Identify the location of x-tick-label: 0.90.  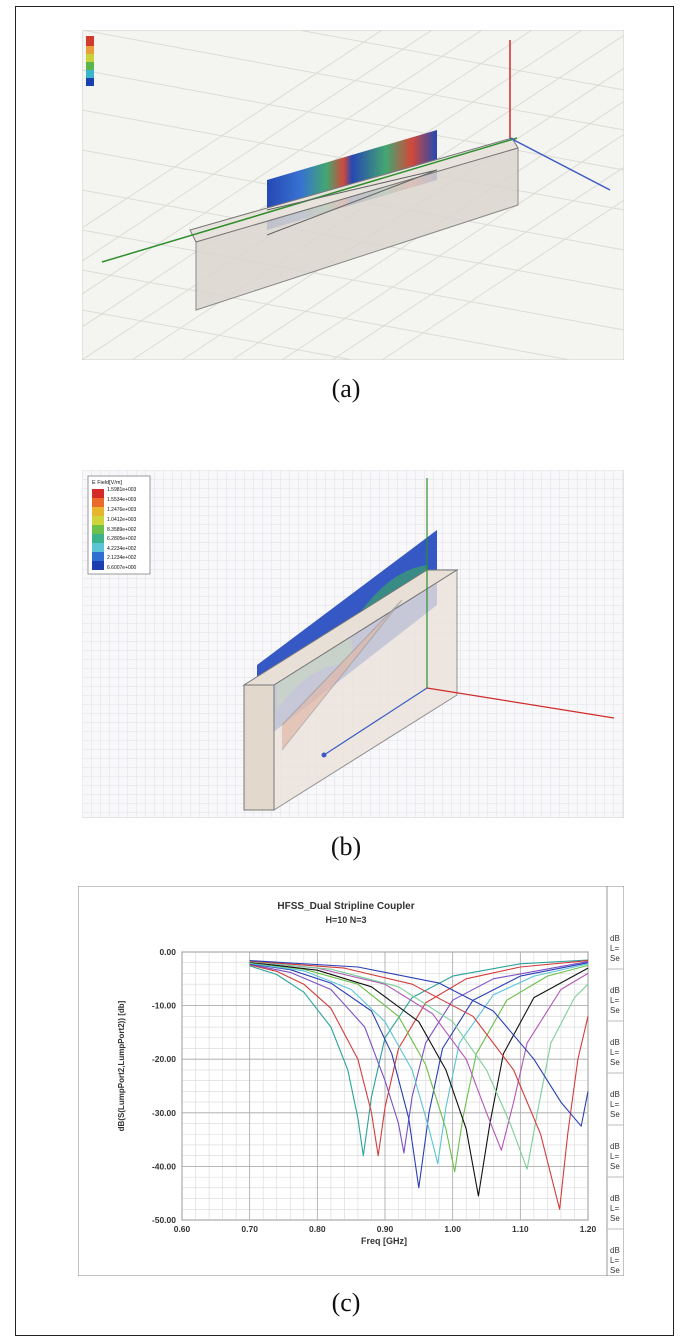
(385, 1229).